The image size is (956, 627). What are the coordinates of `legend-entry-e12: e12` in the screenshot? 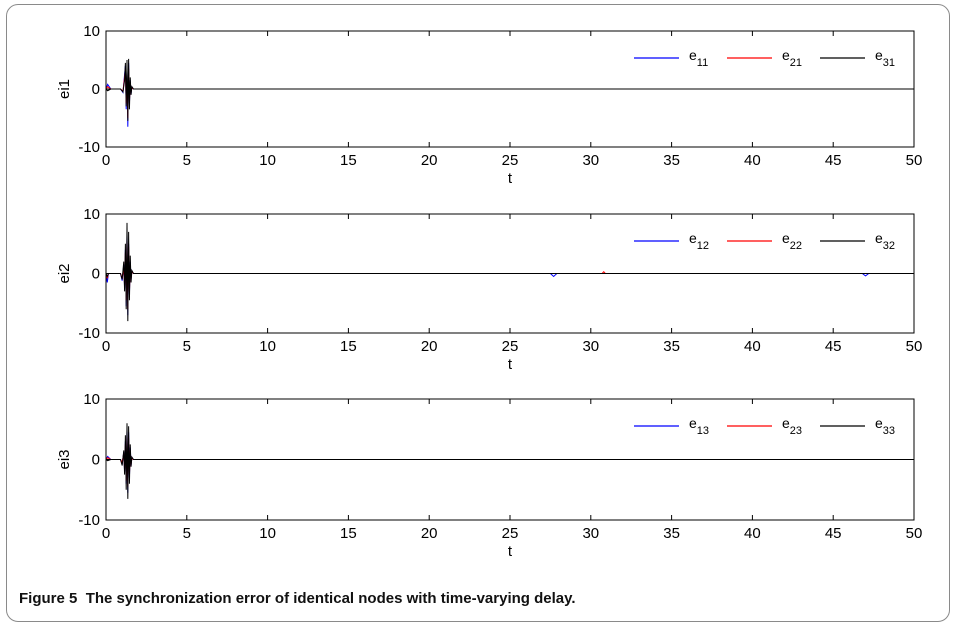 It's located at (671, 241).